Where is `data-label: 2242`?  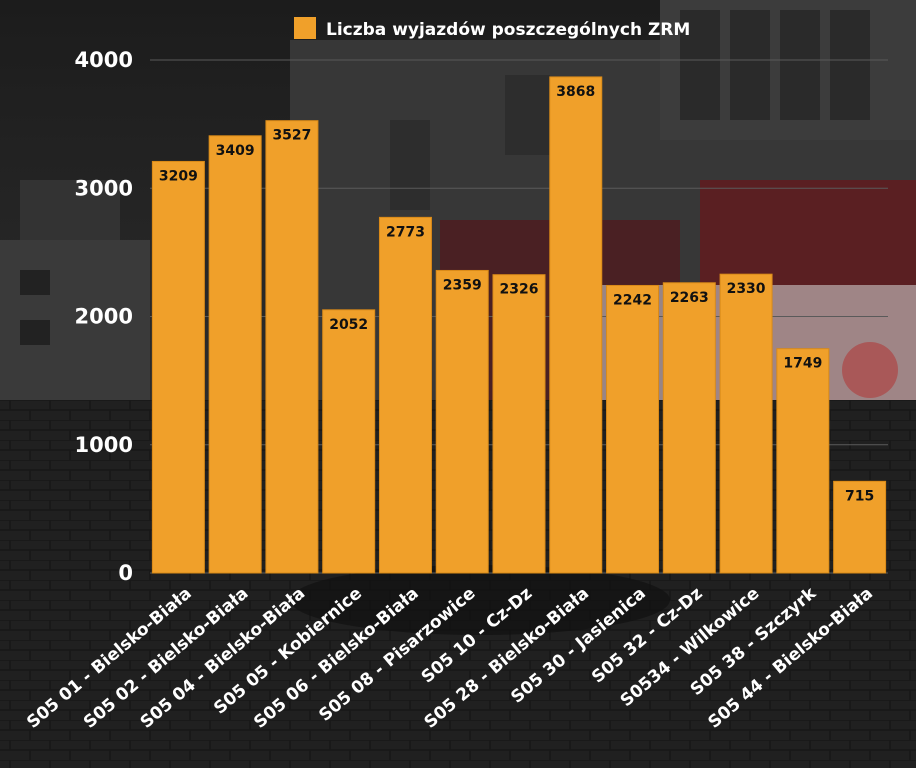
data-label: 2242 is located at coordinates (632, 300).